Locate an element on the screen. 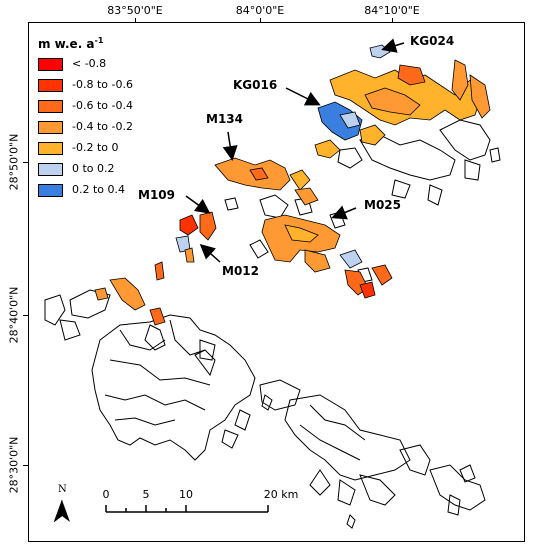 This screenshot has width=533, height=550. scale-label-20km: 20 km is located at coordinates (281, 494).